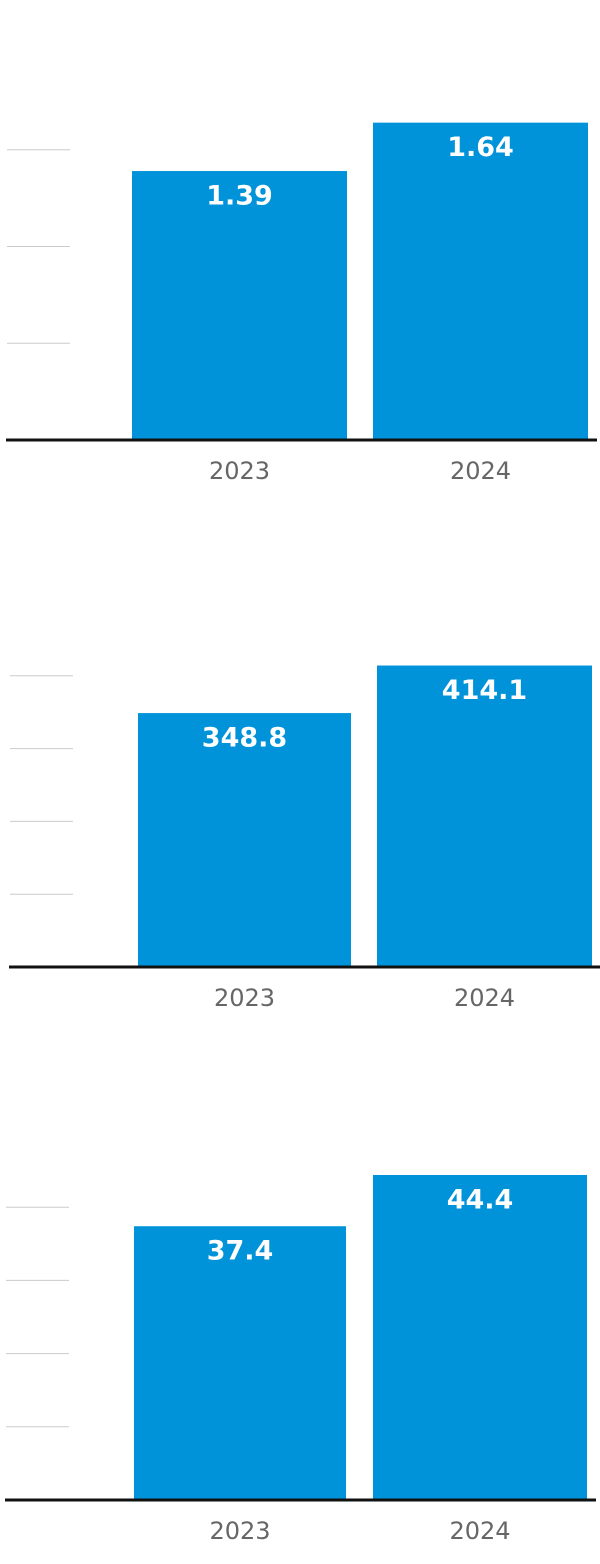  What do you see at coordinates (240, 1251) in the screenshot?
I see `value-label: 37.4` at bounding box center [240, 1251].